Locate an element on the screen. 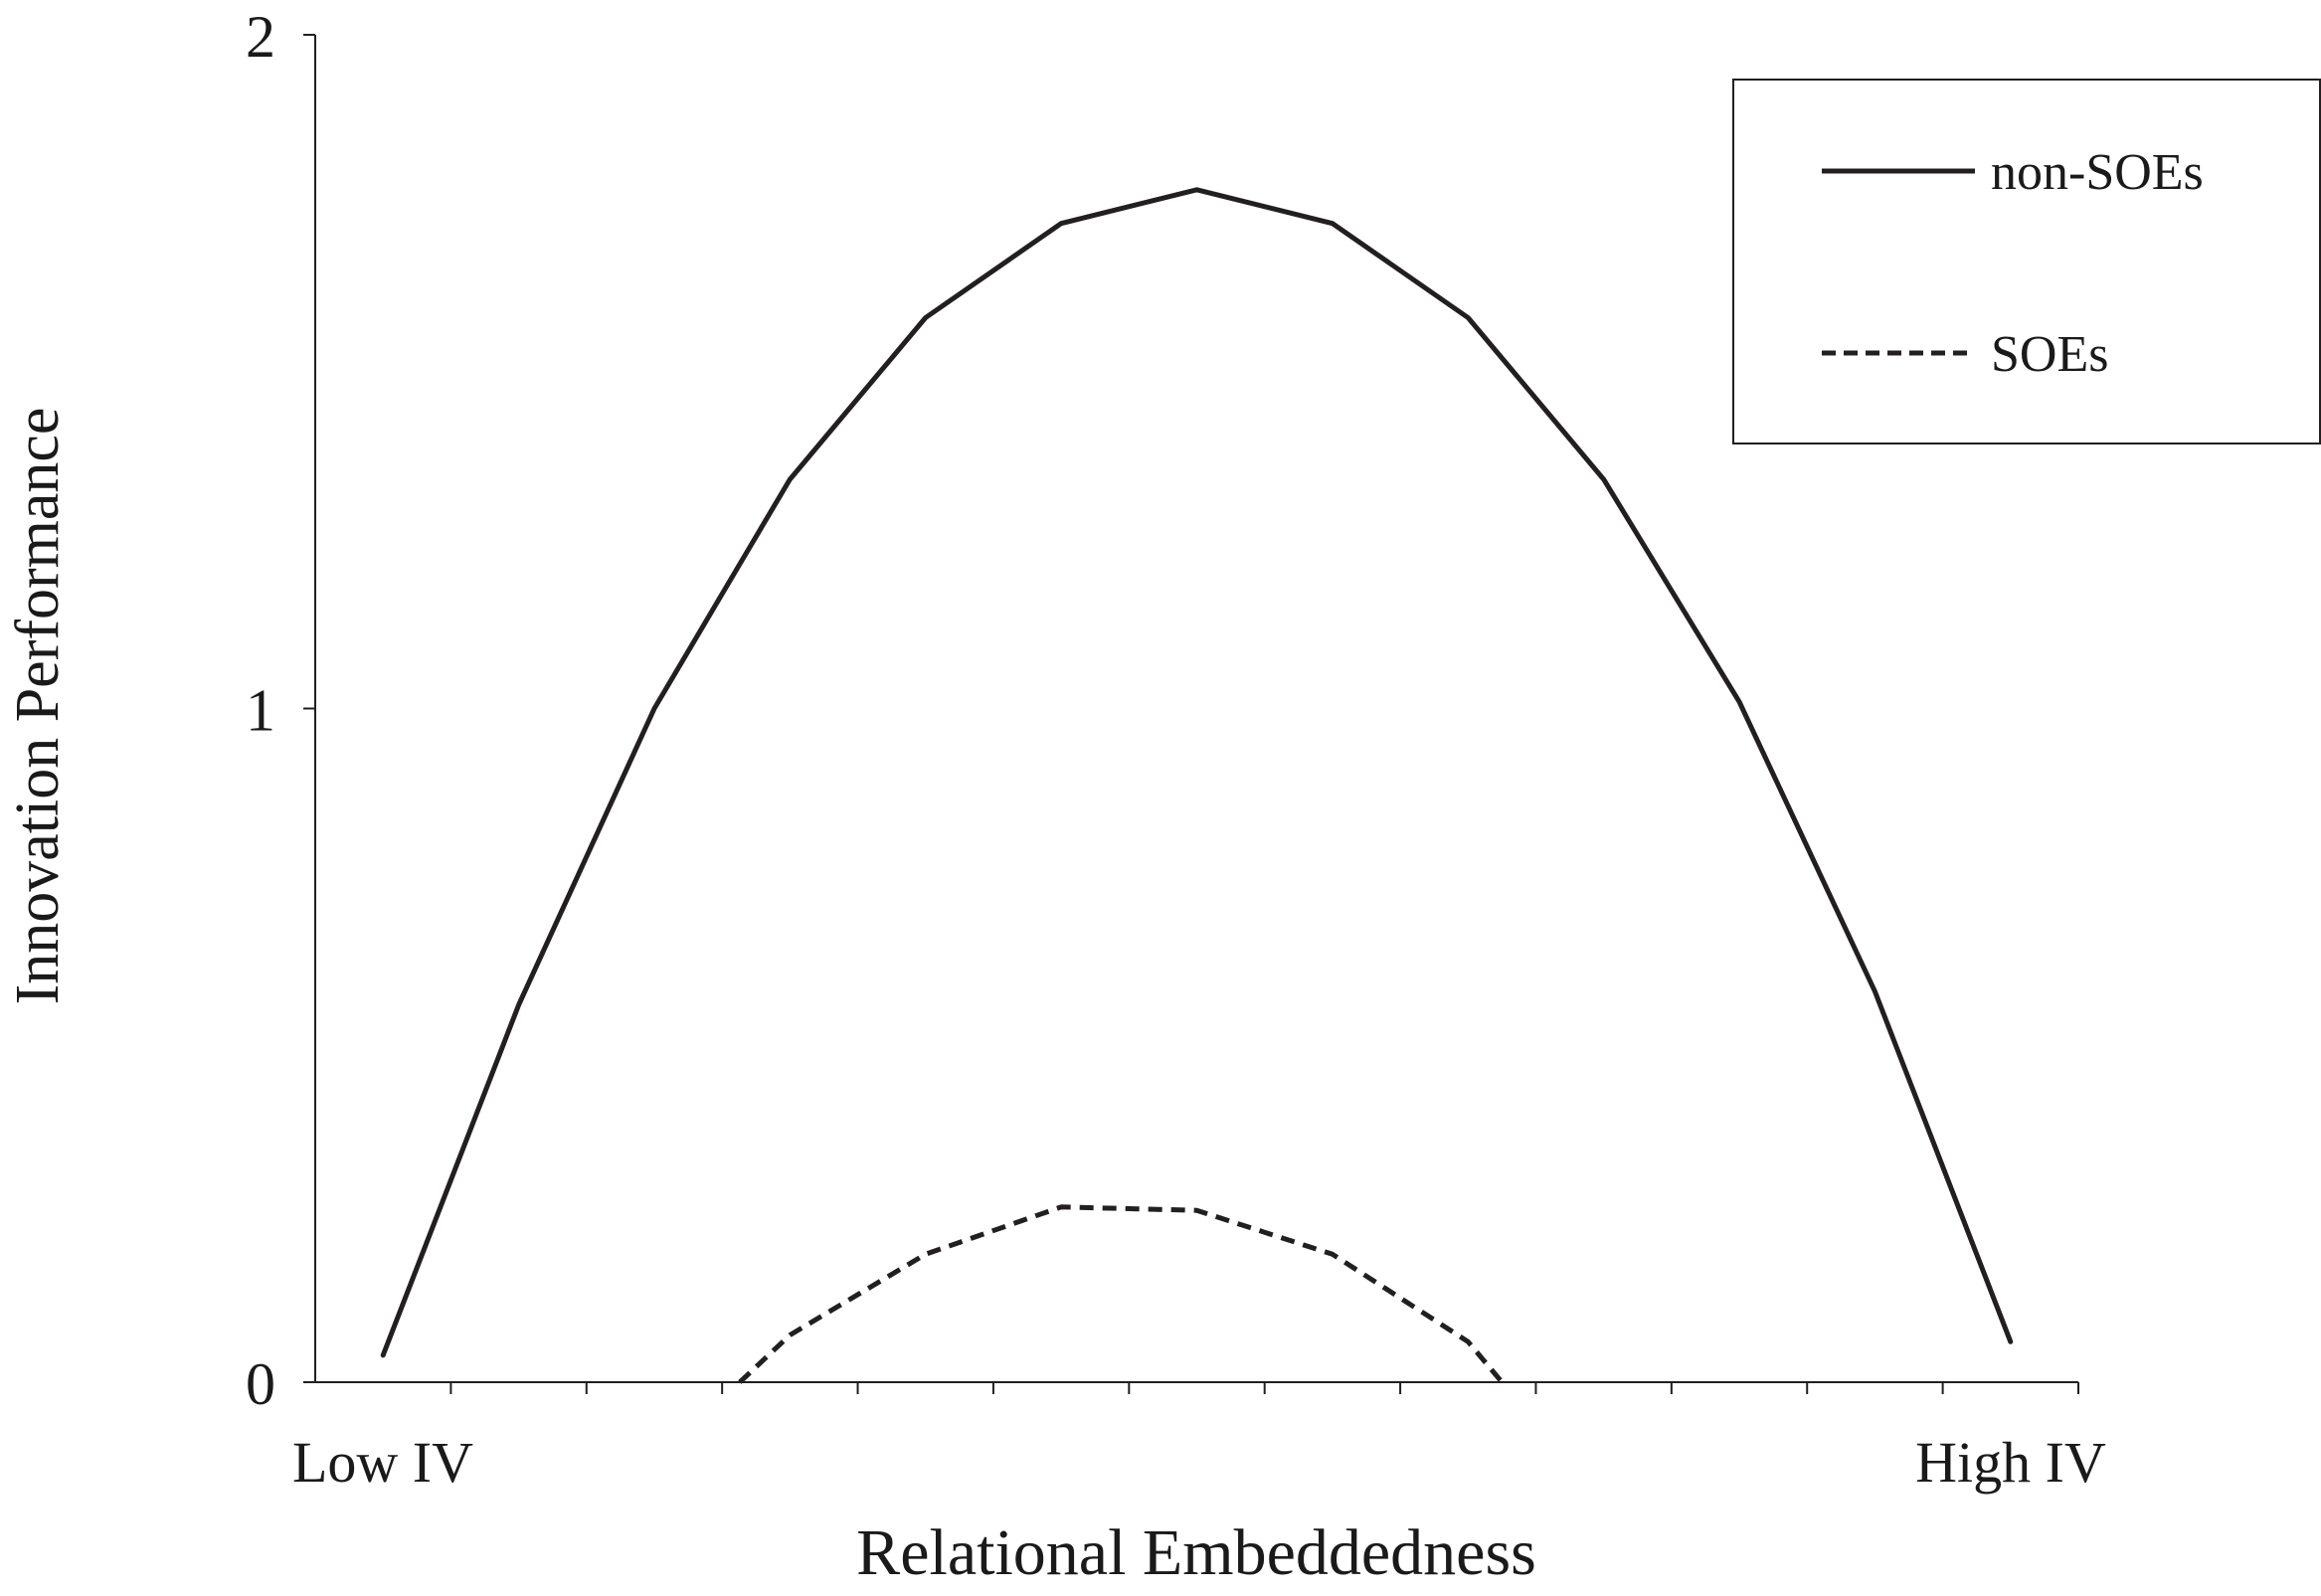  x-axis-title: Relational Embeddedness is located at coordinates (1196, 1553).